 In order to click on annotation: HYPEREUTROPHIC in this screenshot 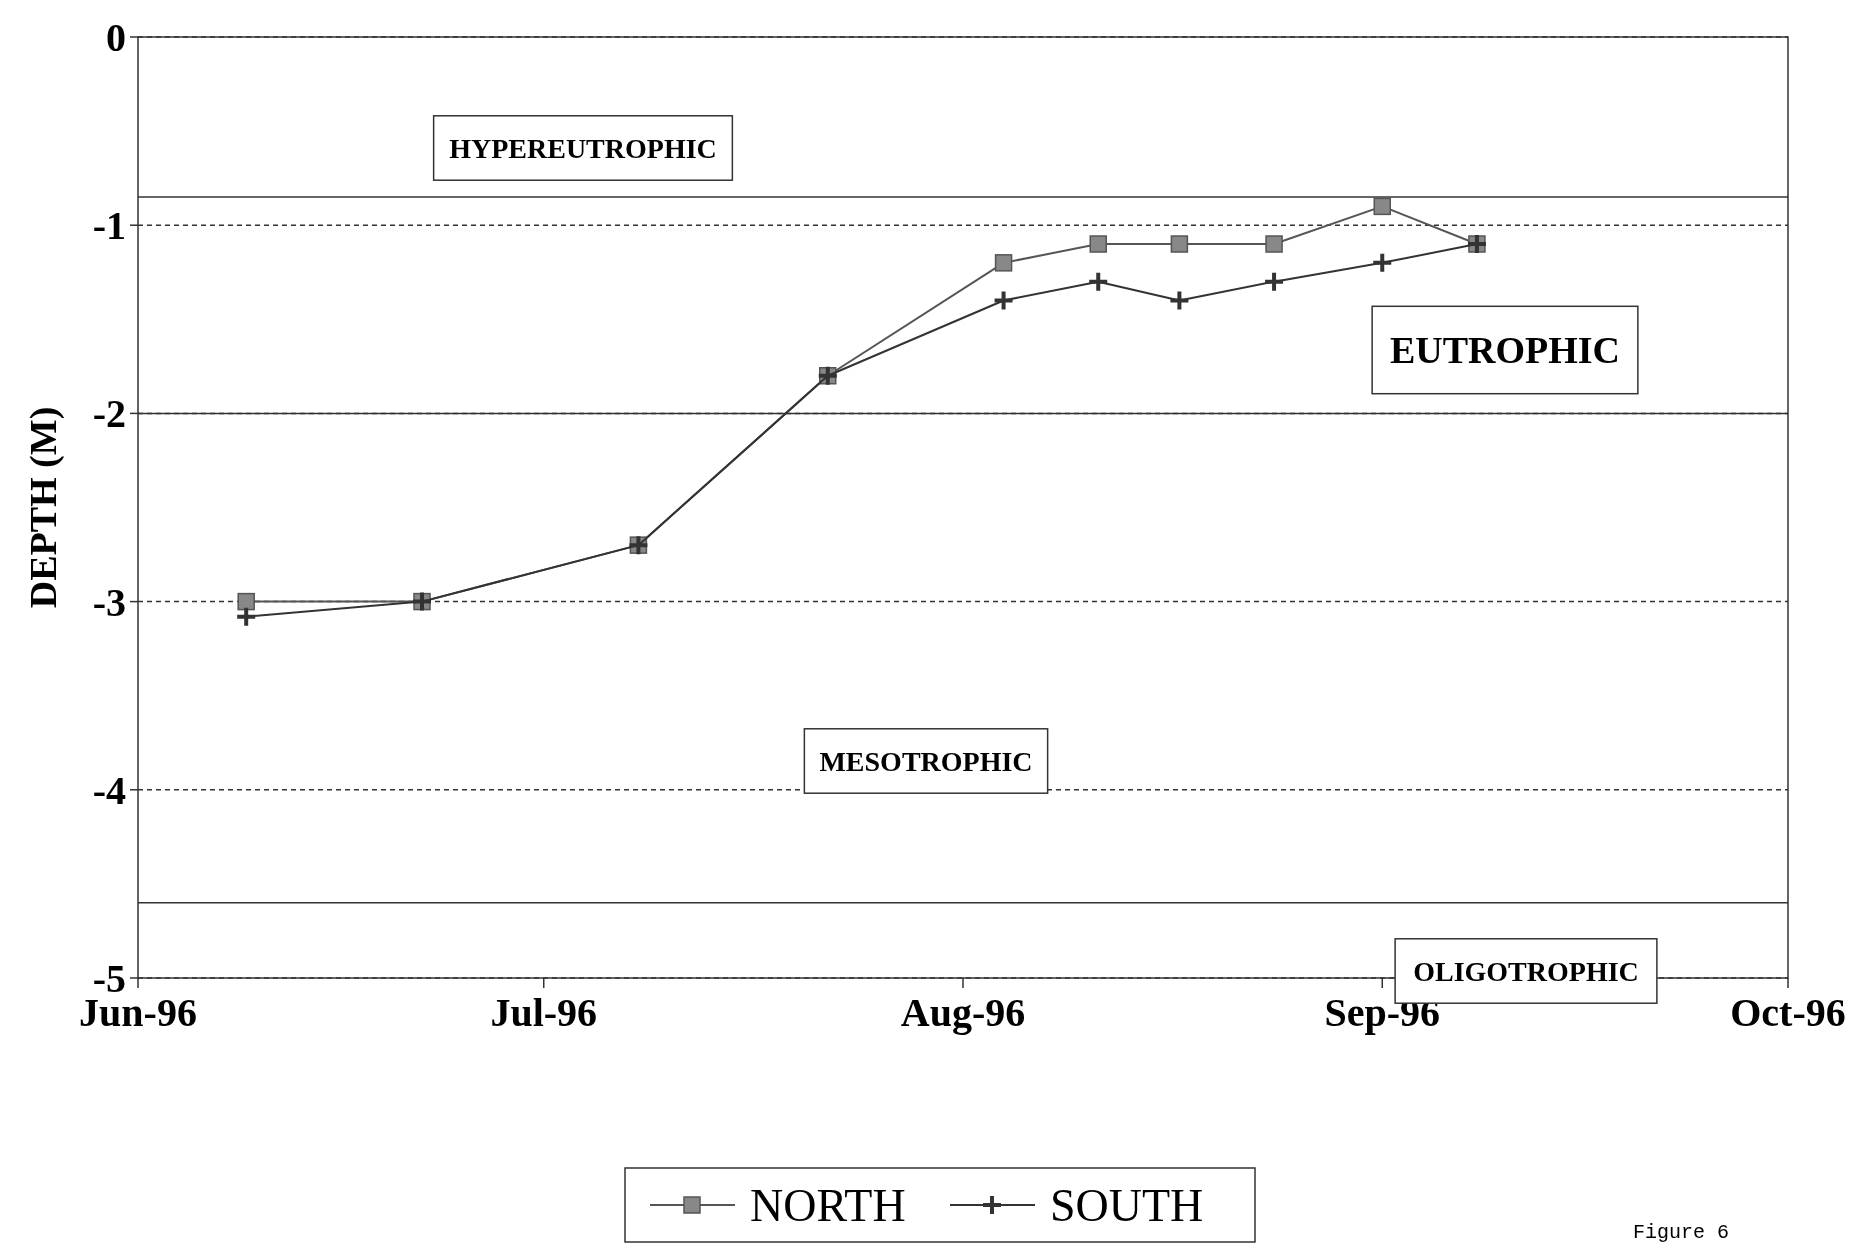, I will do `click(583, 148)`.